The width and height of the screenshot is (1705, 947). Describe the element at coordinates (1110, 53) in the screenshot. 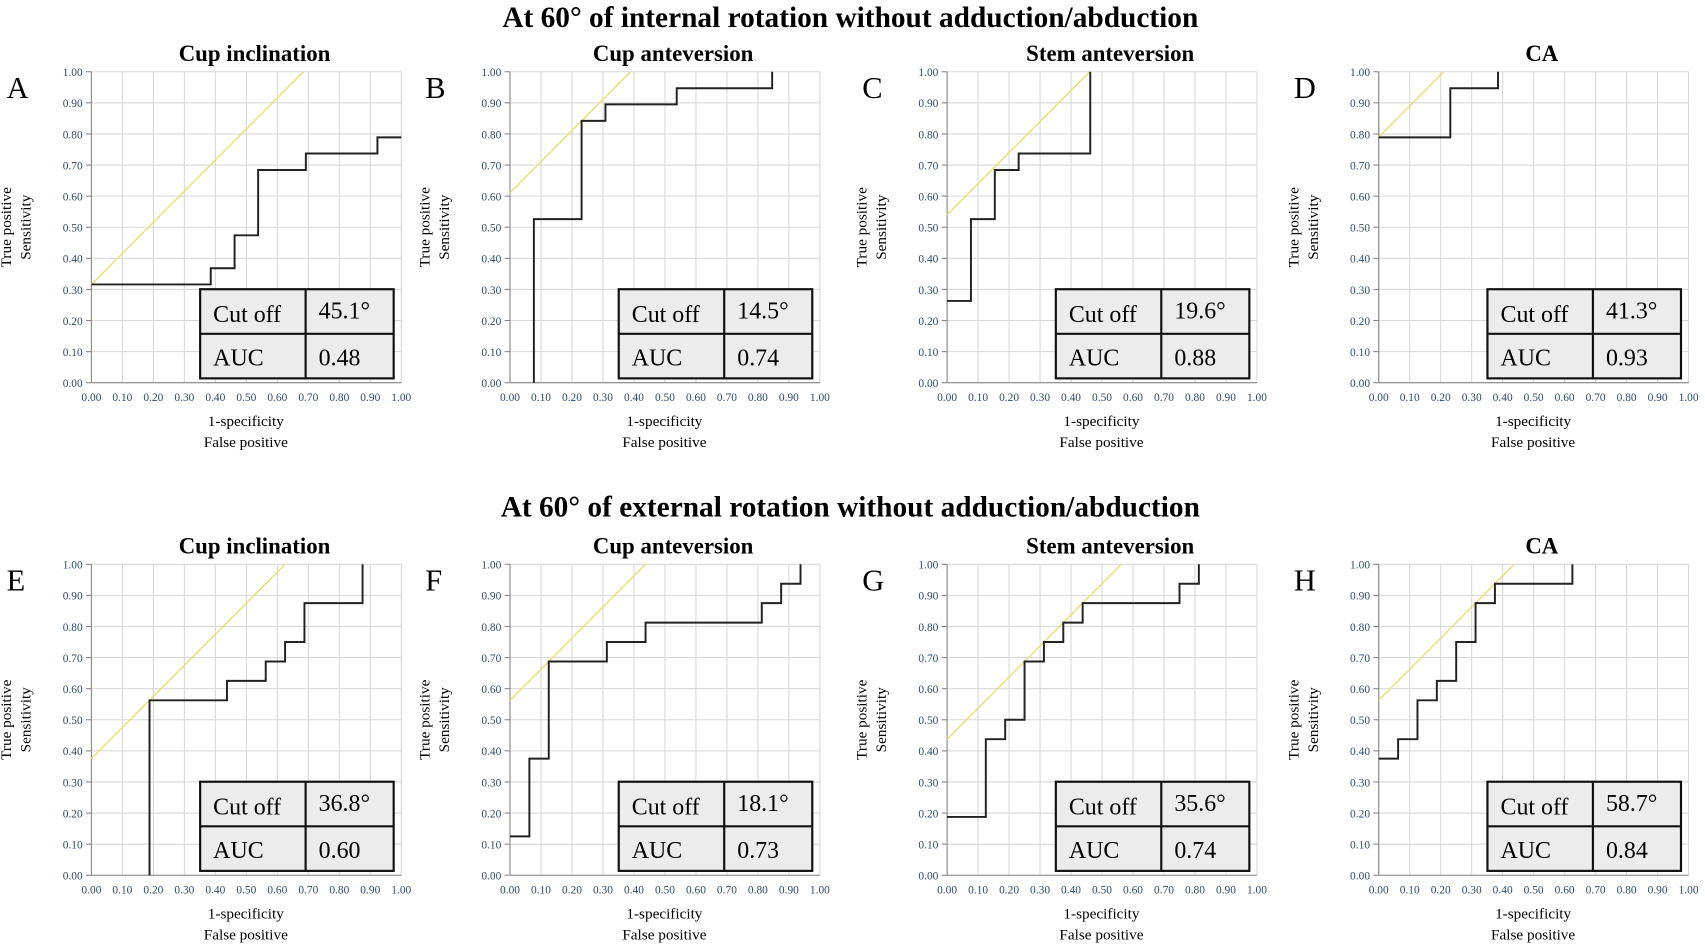

I see `panel-title: Stem anteversion` at that location.